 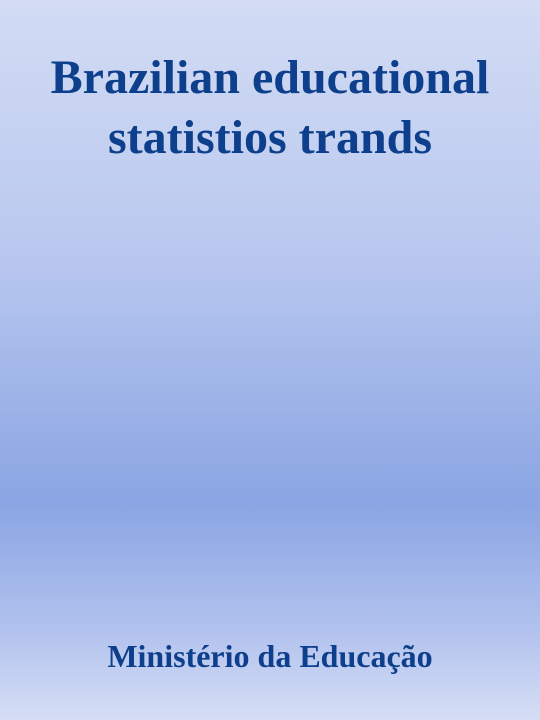 I want to click on book-author: Ministério da Educação, so click(x=270, y=656).